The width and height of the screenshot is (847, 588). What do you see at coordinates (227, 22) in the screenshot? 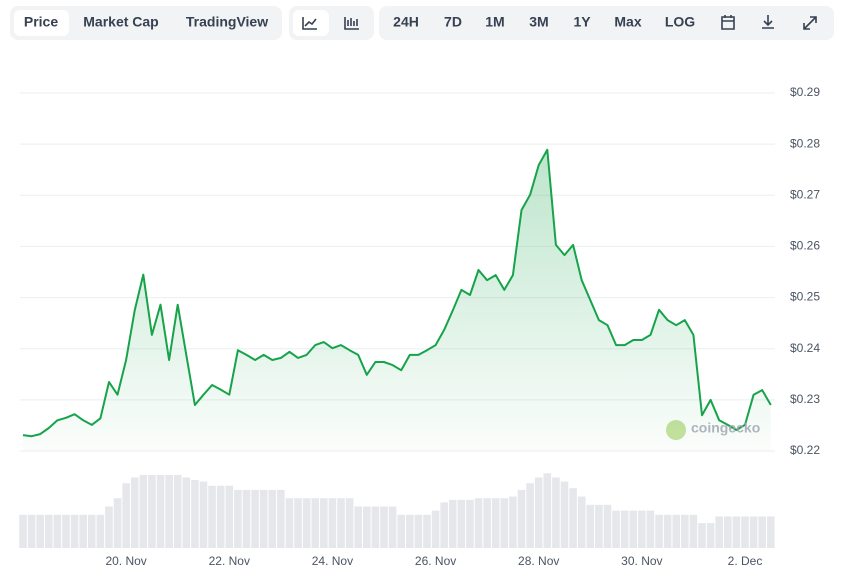
I see `tab: TradingView` at bounding box center [227, 22].